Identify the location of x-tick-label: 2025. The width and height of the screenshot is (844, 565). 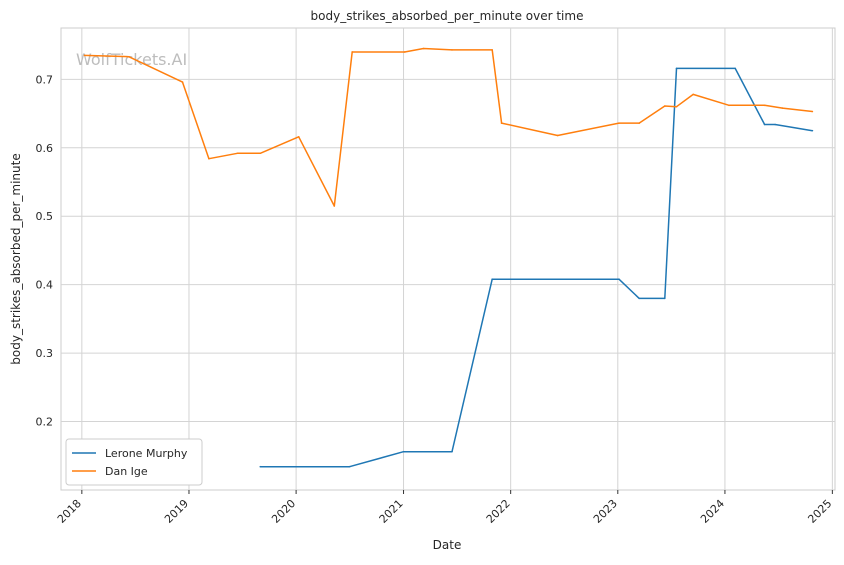
(819, 511).